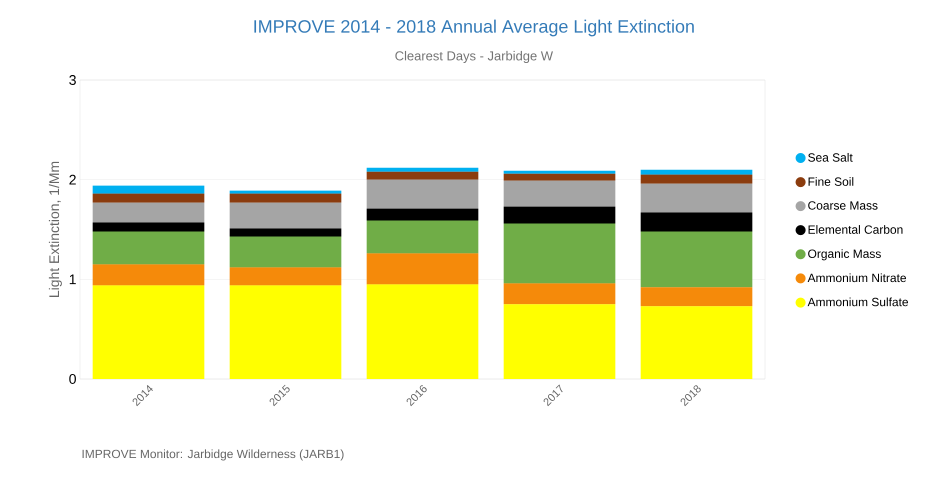 Image resolution: width=945 pixels, height=477 pixels. I want to click on legend-label: Ammonium Nitrate, so click(857, 277).